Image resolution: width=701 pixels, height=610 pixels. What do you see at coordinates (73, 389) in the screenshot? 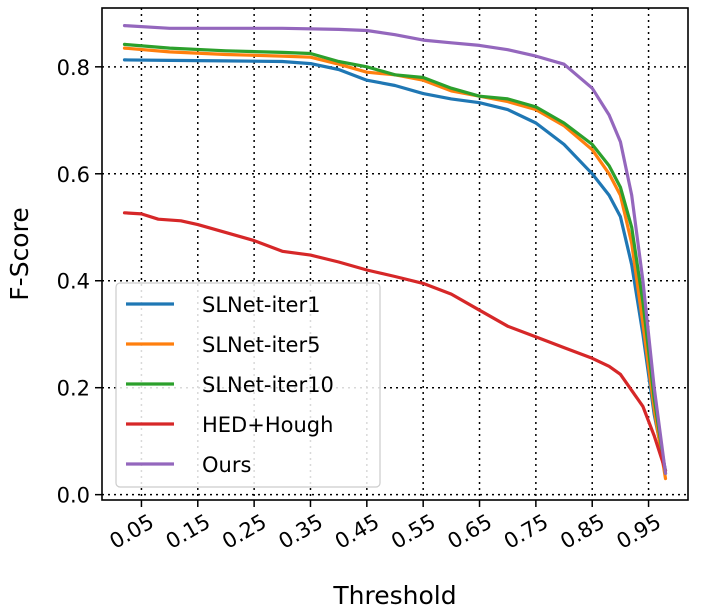
I see `y-tick-label: 0.2` at bounding box center [73, 389].